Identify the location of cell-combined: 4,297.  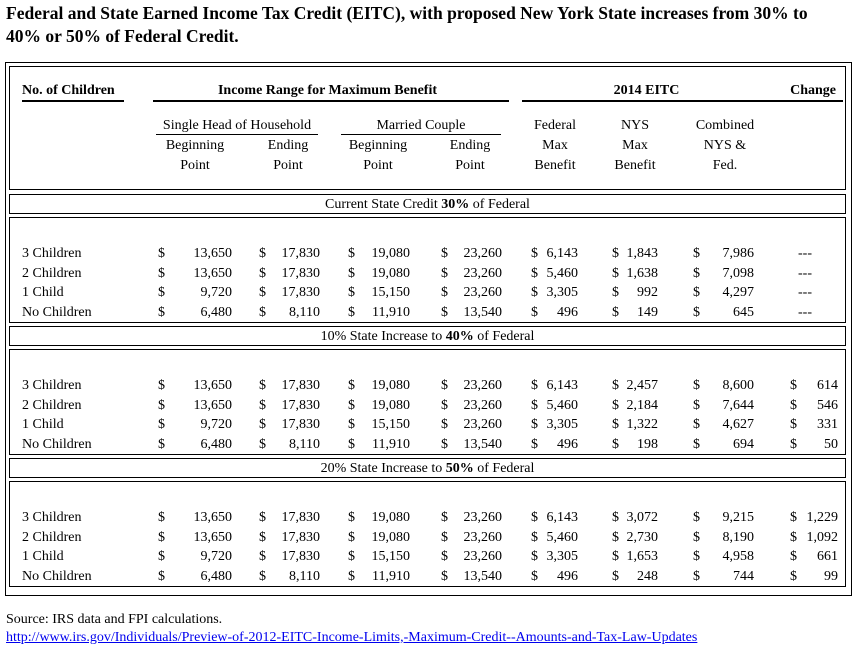
(738, 292).